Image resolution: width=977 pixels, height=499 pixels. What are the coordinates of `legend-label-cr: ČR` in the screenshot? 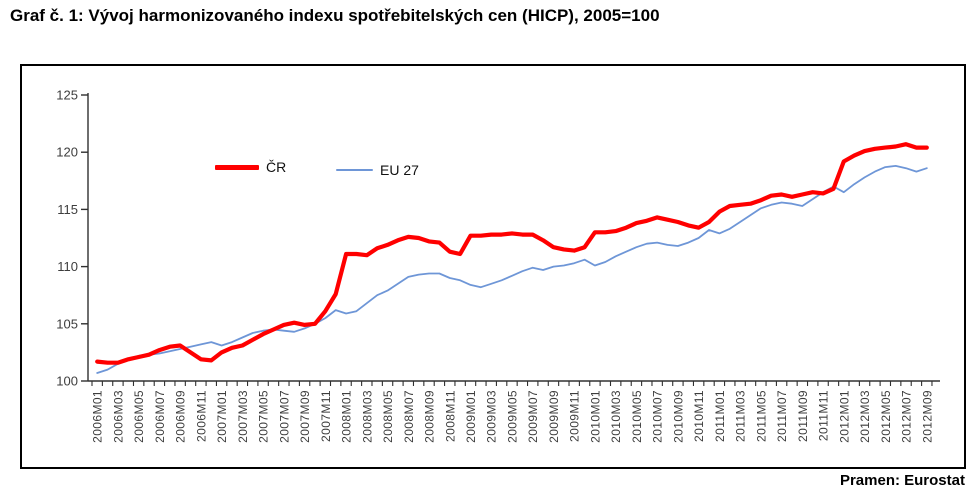 It's located at (276, 167).